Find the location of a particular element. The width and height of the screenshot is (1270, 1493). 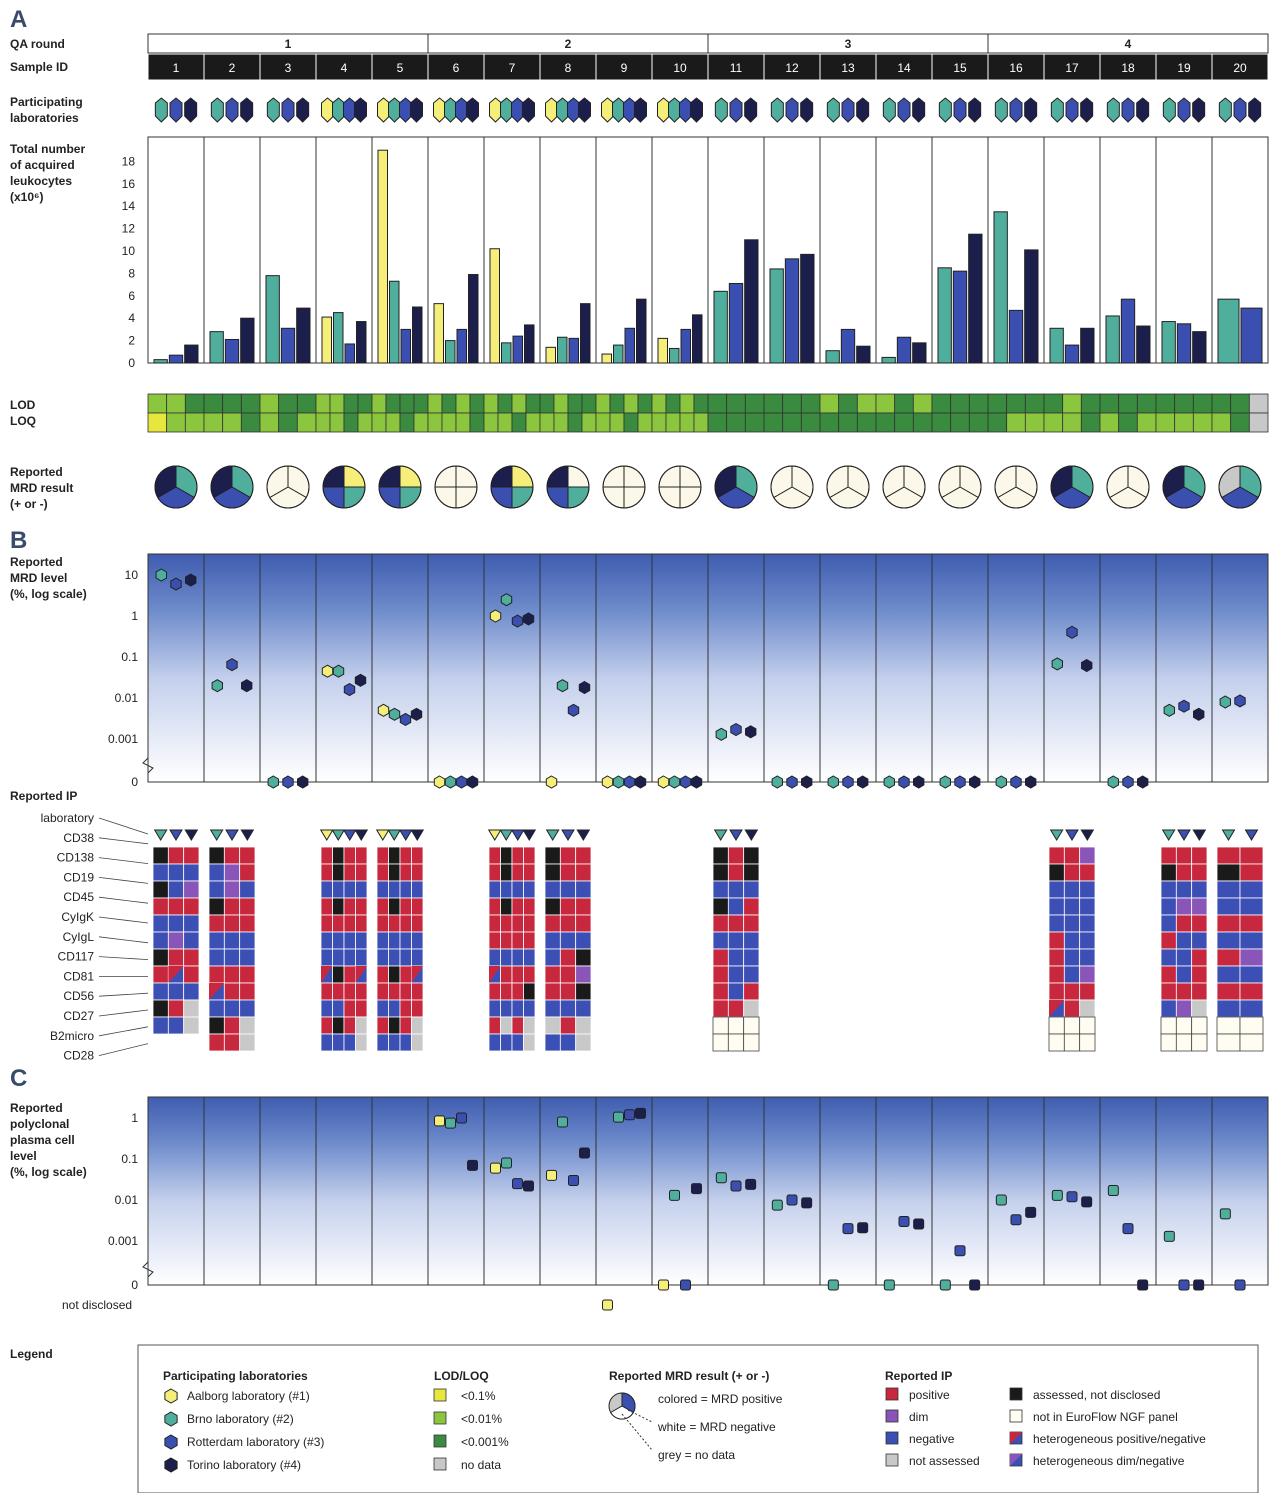

ip-marker-label: CD117 is located at coordinates (76, 957).